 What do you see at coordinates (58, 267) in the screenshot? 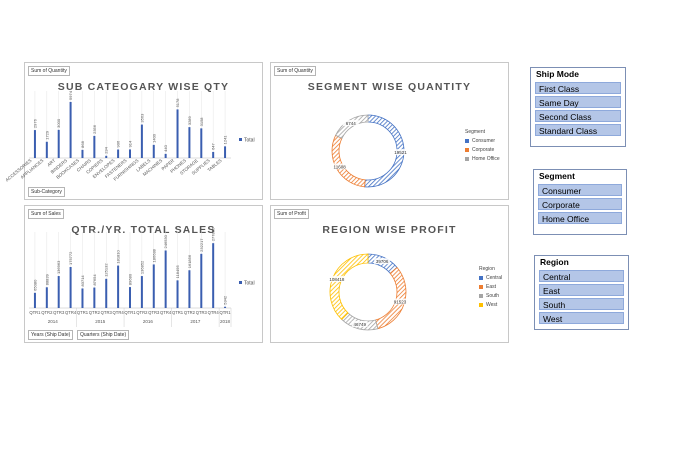
I see `data-label: 136963` at bounding box center [58, 267].